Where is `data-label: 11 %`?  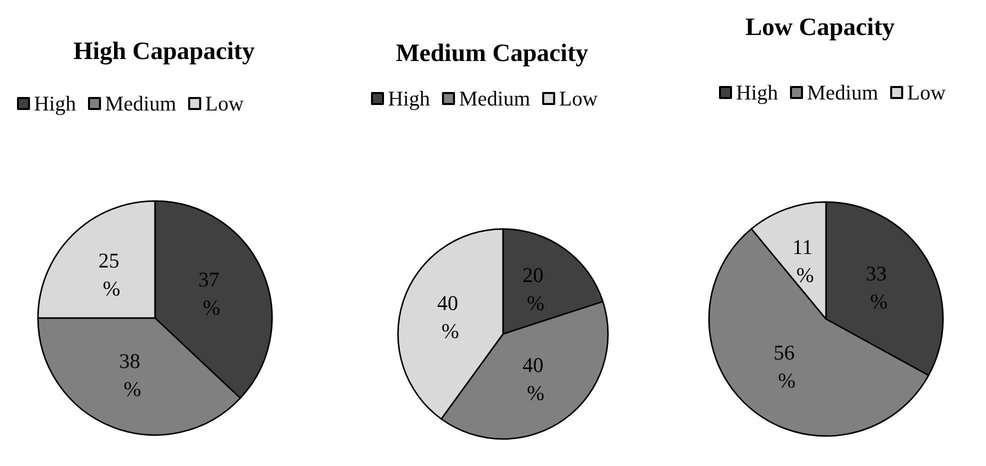
data-label: 11 % is located at coordinates (805, 261).